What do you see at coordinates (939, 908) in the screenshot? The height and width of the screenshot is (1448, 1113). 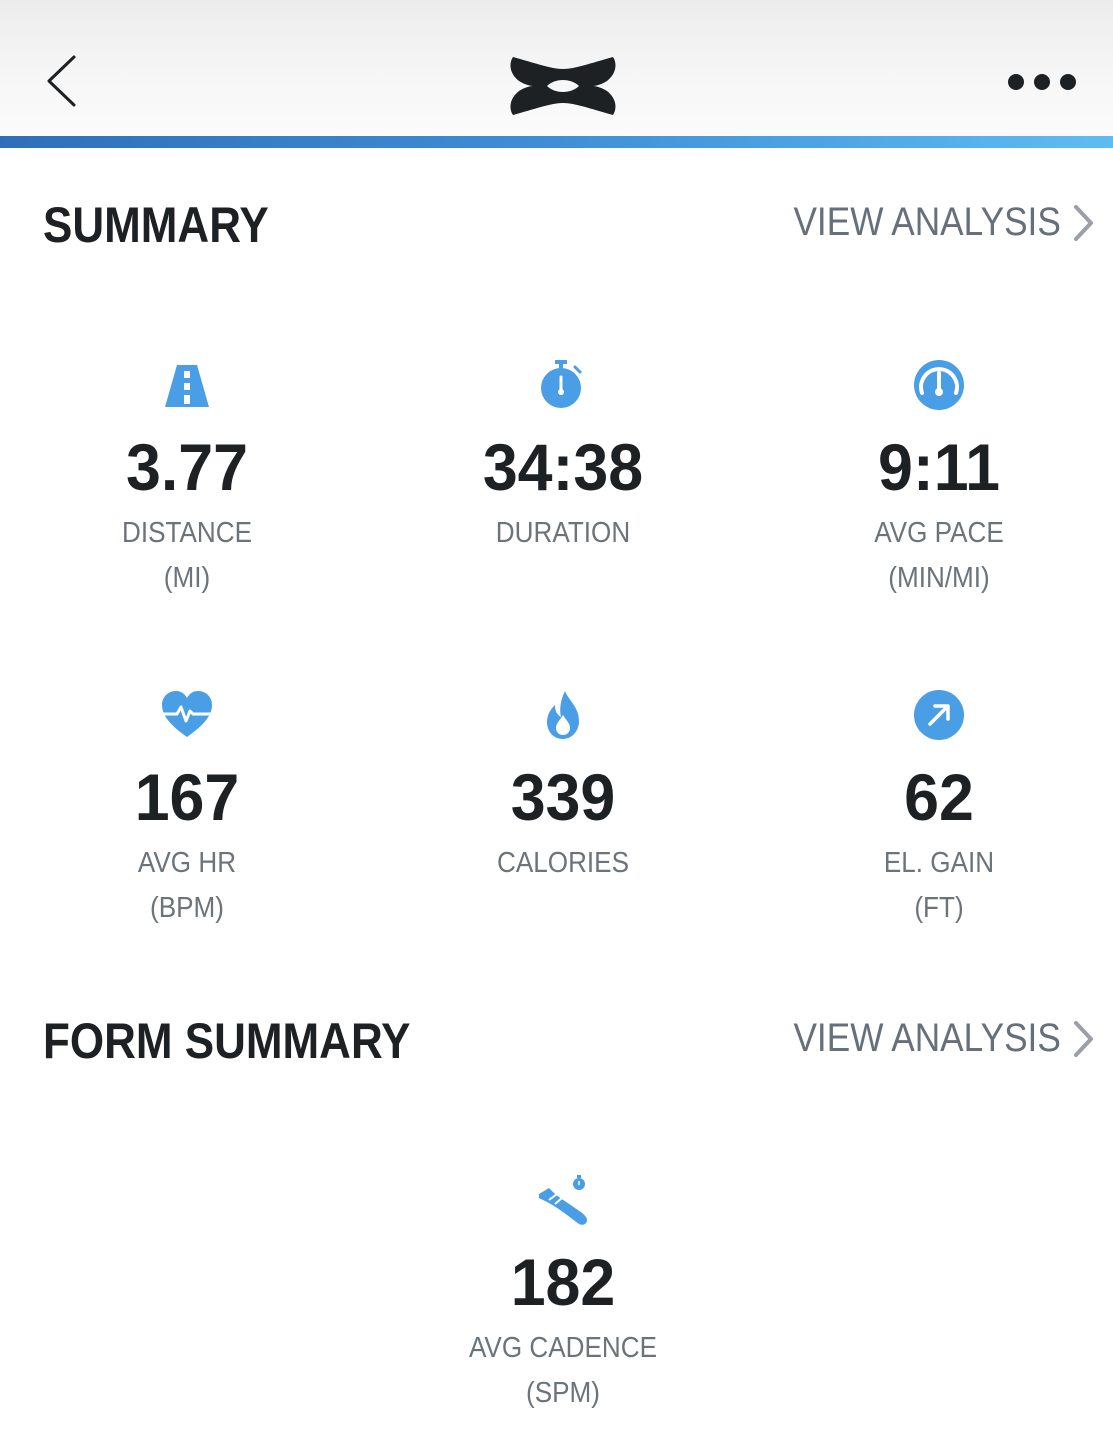 I see `stat-unit: (FT)` at bounding box center [939, 908].